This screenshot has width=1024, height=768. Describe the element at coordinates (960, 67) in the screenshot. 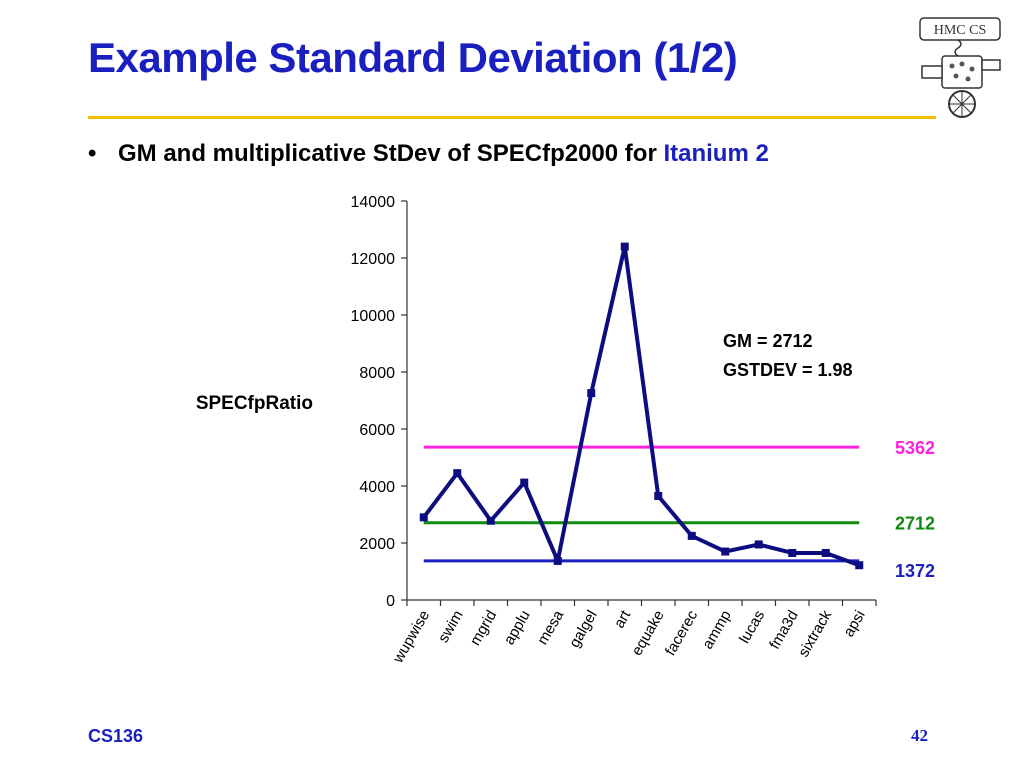

I see `hmc-cs-logo-icon: HMC CS` at that location.